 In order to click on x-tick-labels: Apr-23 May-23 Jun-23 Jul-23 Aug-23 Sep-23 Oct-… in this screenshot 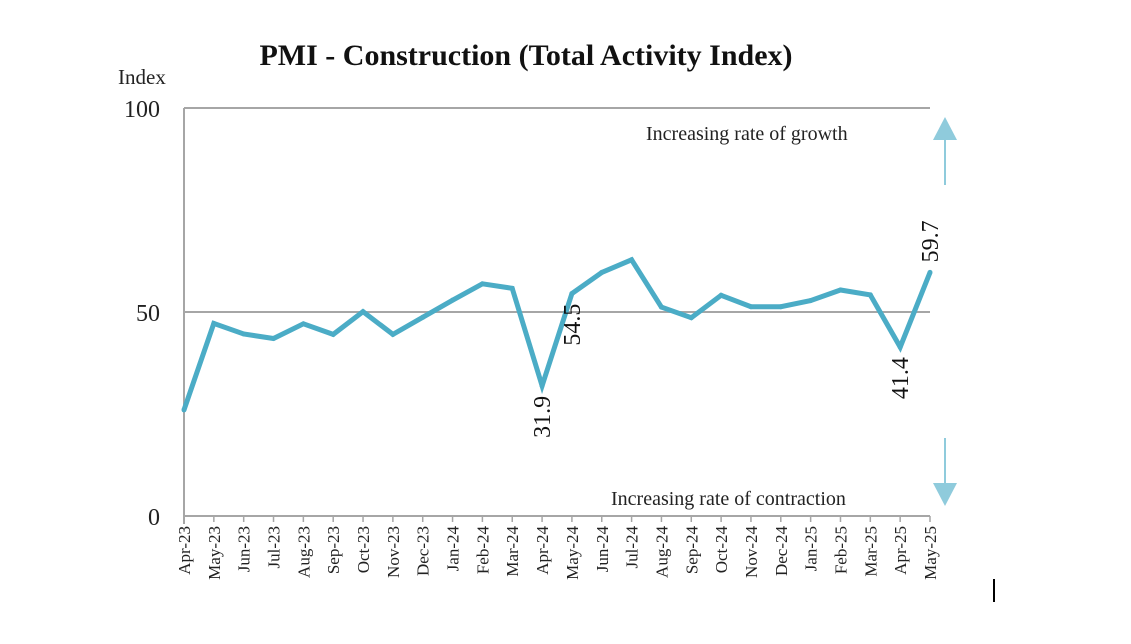, I will do `click(557, 548)`.